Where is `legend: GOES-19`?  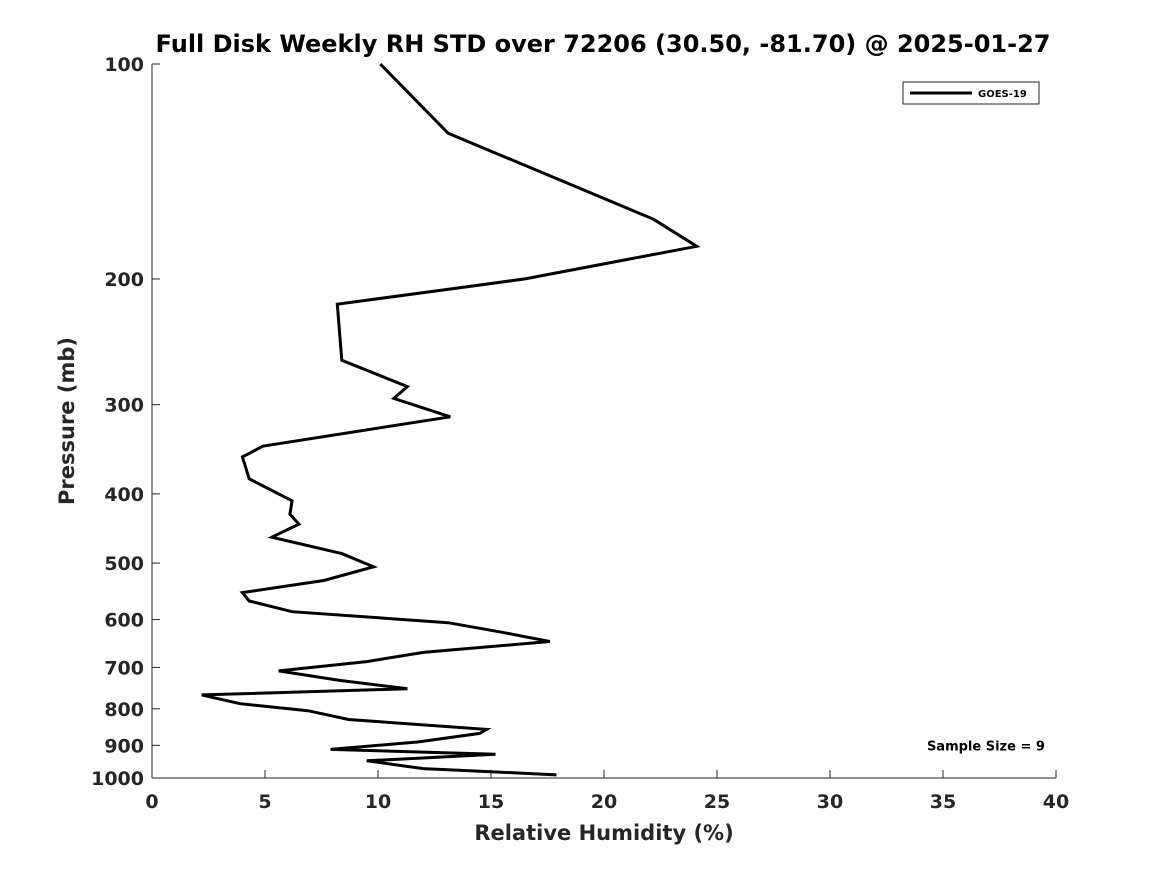 legend: GOES-19 is located at coordinates (971, 93).